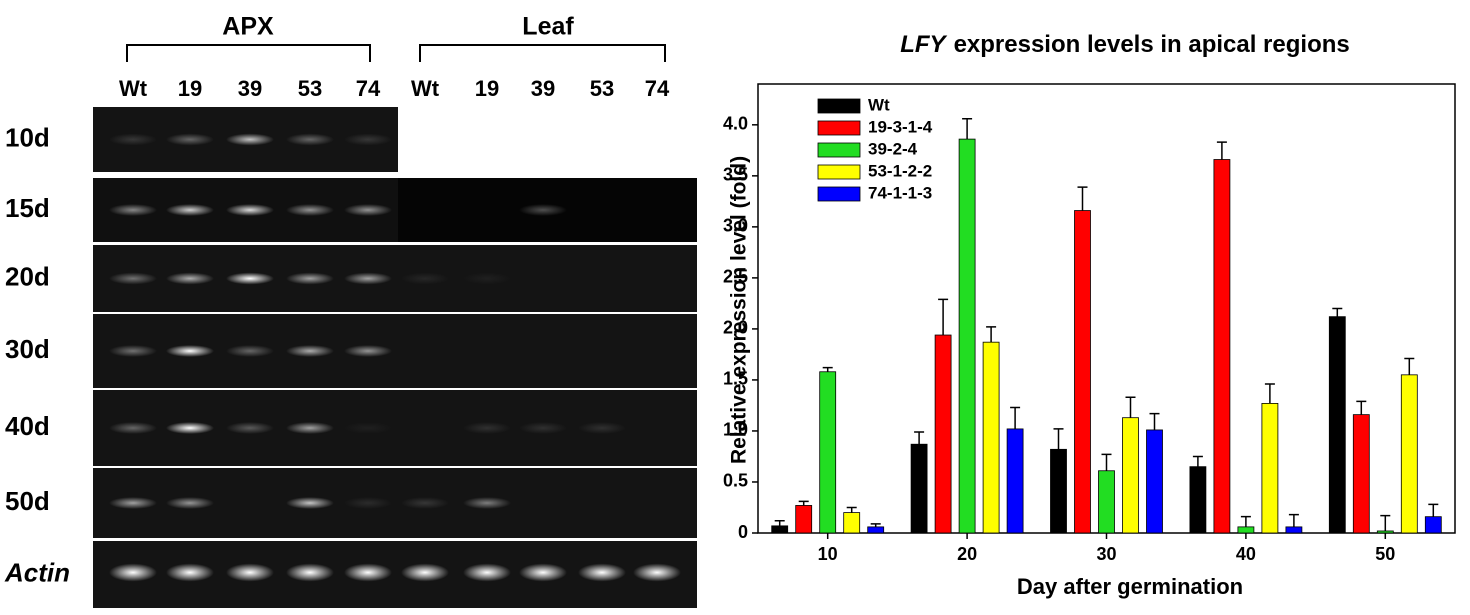 The image size is (1470, 615). I want to click on lane-label: 39, so click(250, 88).